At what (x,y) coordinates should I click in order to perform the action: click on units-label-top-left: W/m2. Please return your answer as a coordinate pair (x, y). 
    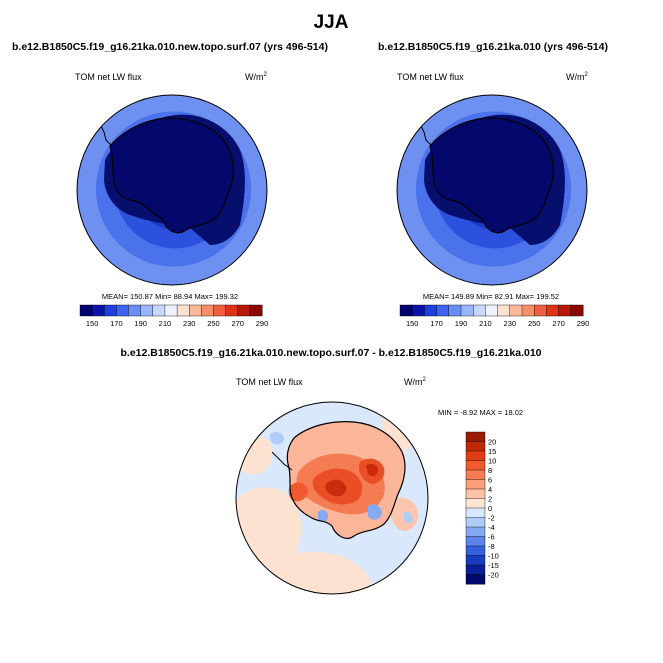
    Looking at the image, I should click on (256, 77).